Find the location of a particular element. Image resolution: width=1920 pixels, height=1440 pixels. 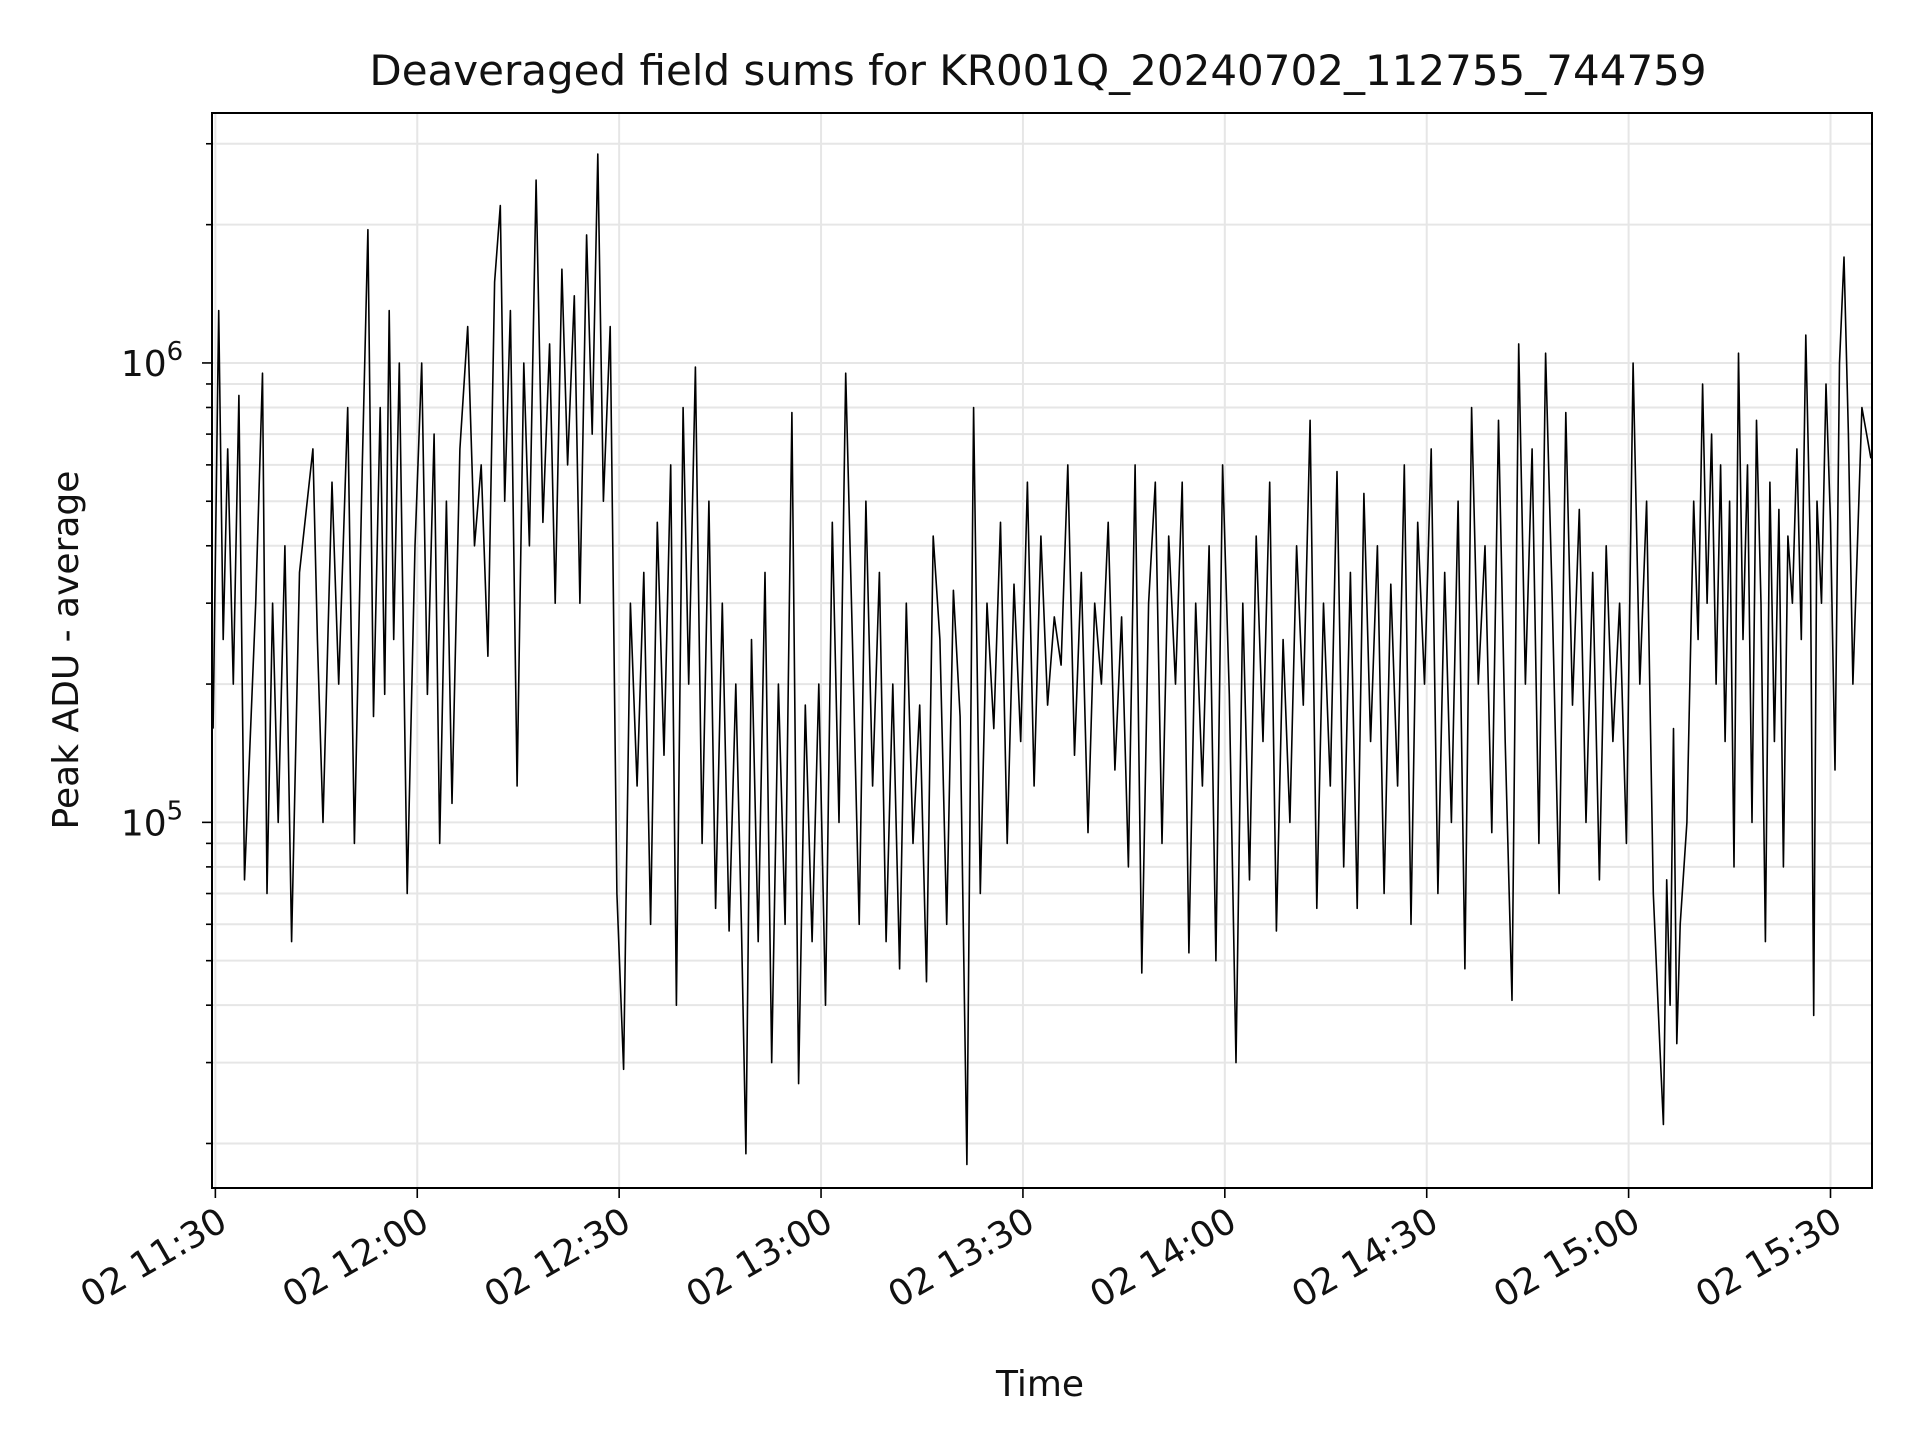

x-axis-label: Time is located at coordinates (1039, 1384).